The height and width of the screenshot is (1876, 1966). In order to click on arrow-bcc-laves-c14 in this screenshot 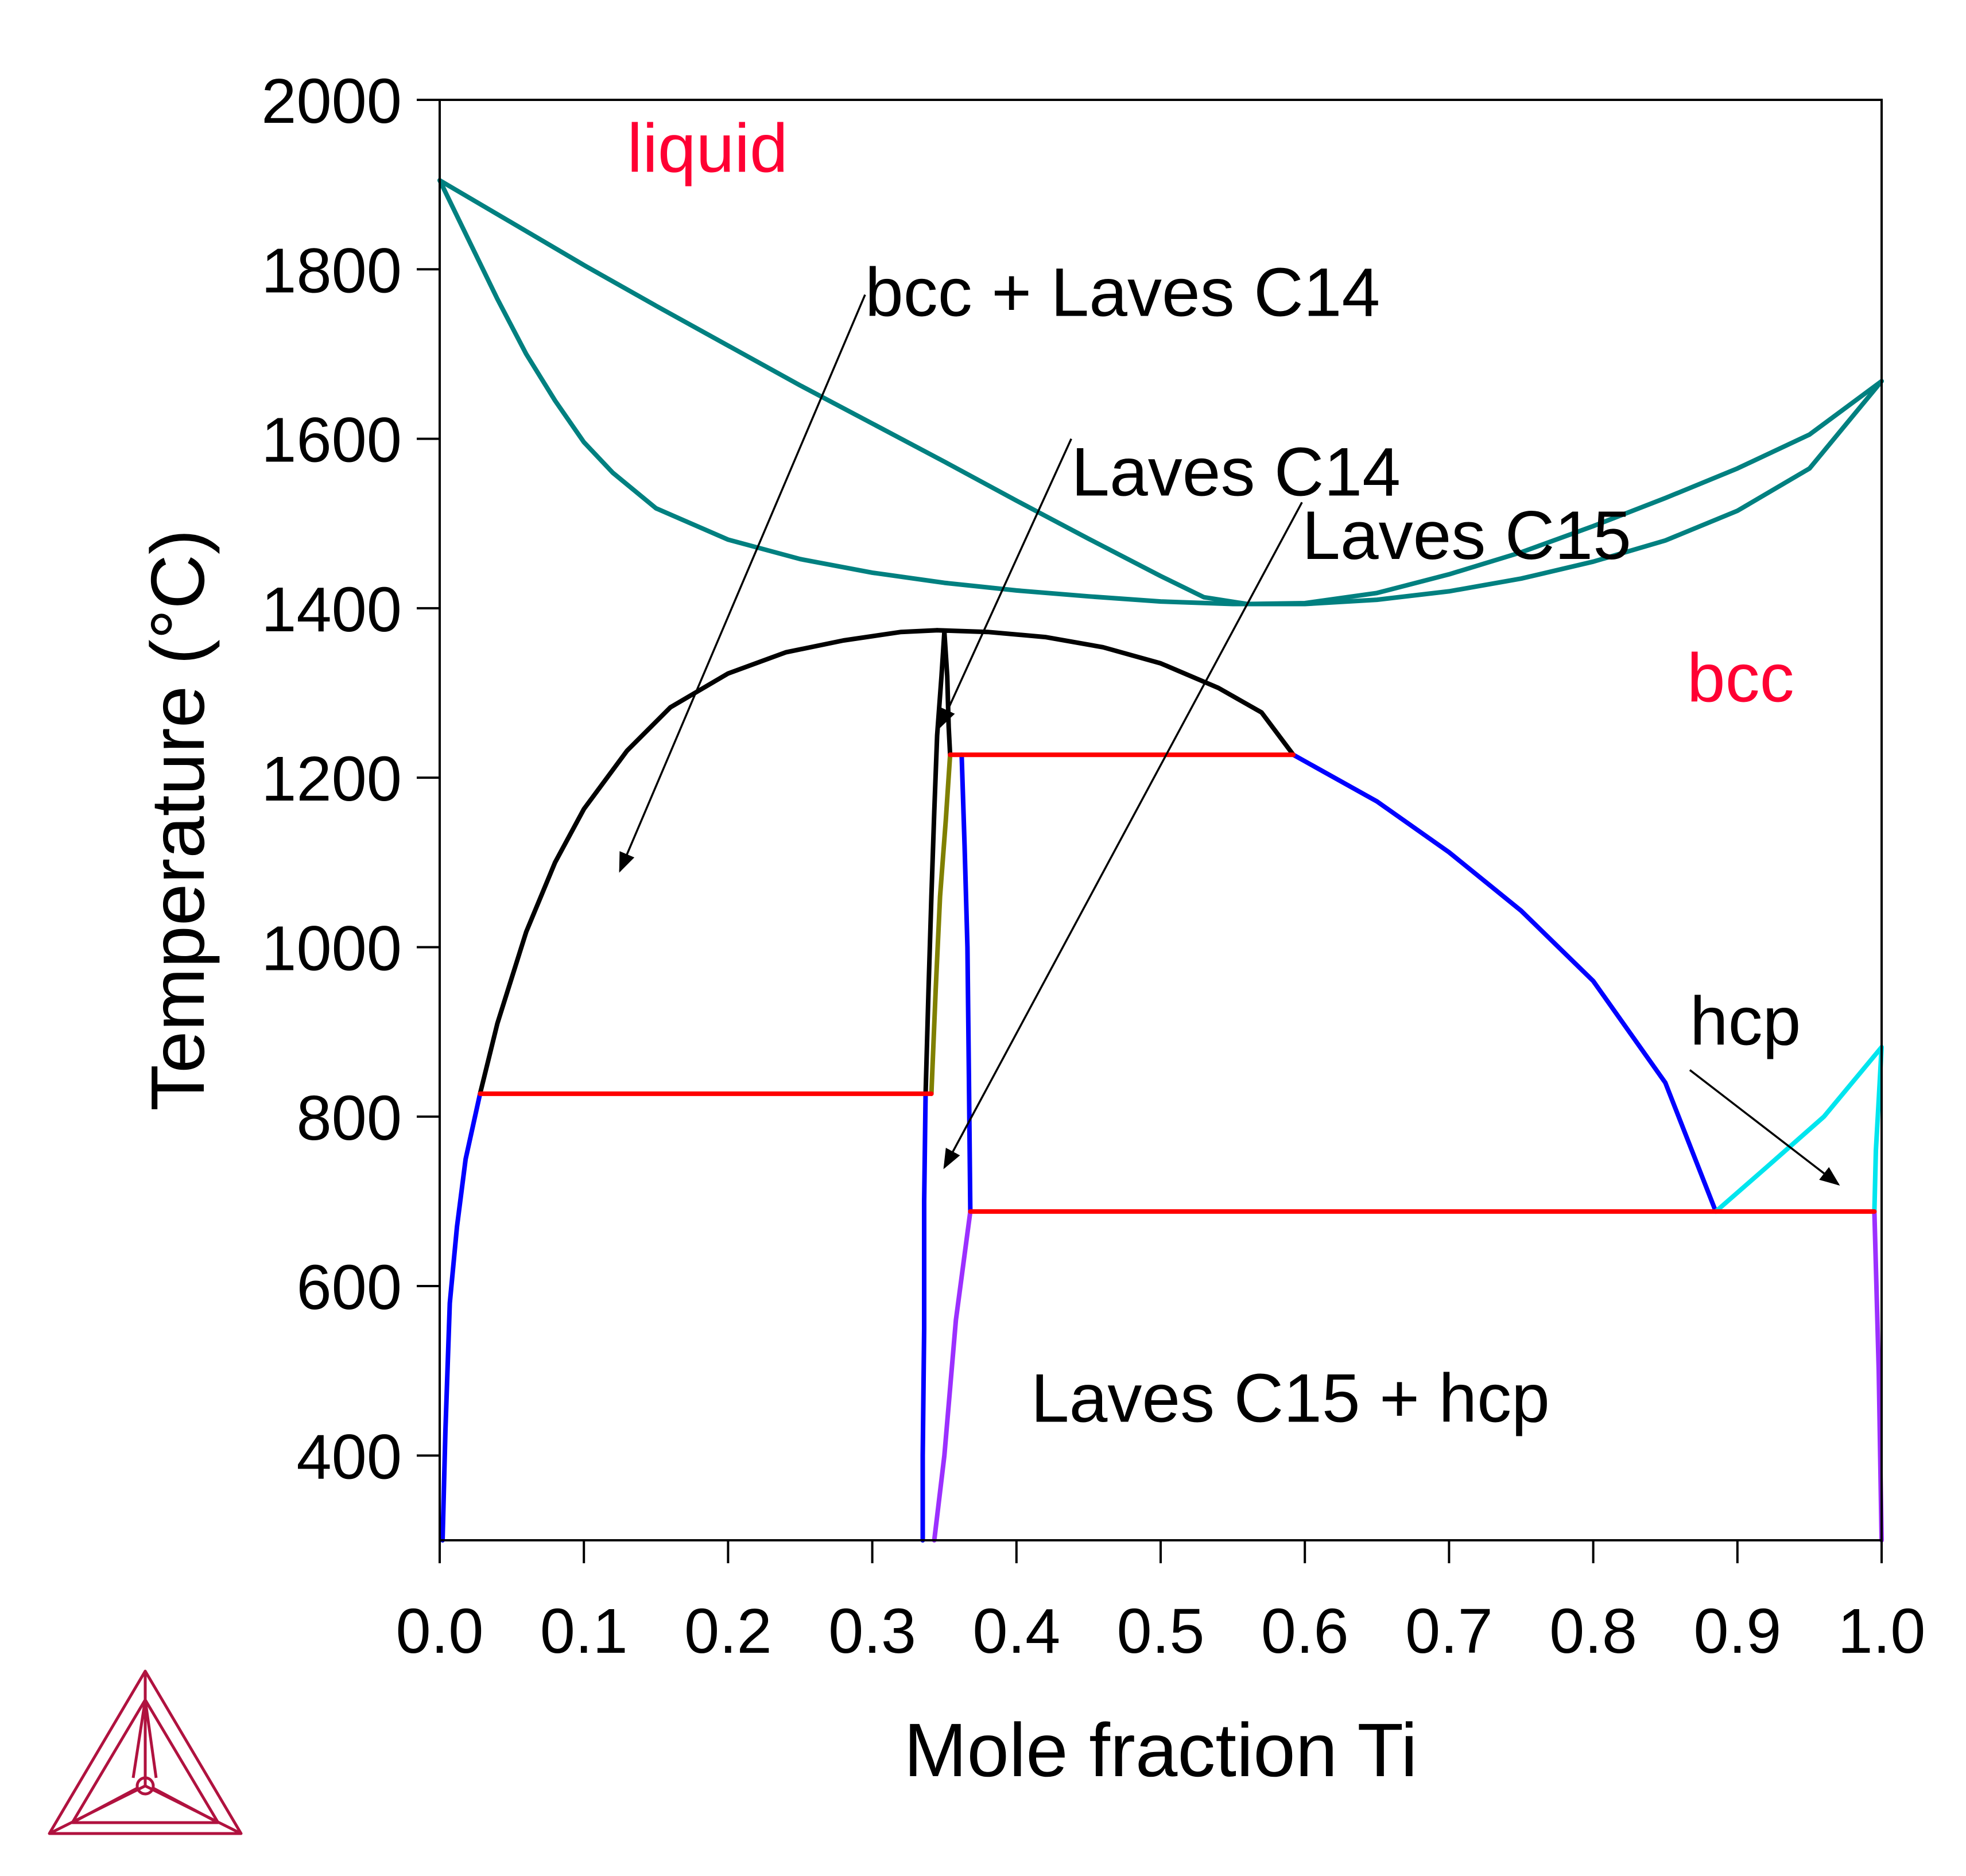, I will do `click(743, 583)`.